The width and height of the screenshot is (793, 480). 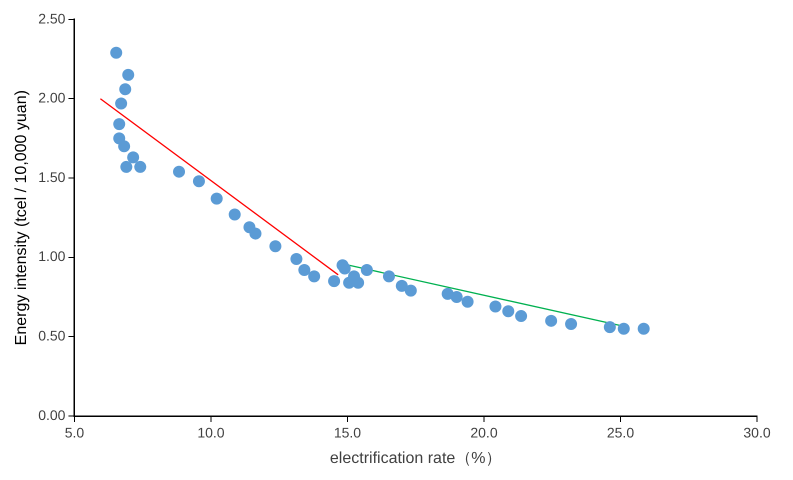 What do you see at coordinates (52, 256) in the screenshot?
I see `y-tick-label: 1.00` at bounding box center [52, 256].